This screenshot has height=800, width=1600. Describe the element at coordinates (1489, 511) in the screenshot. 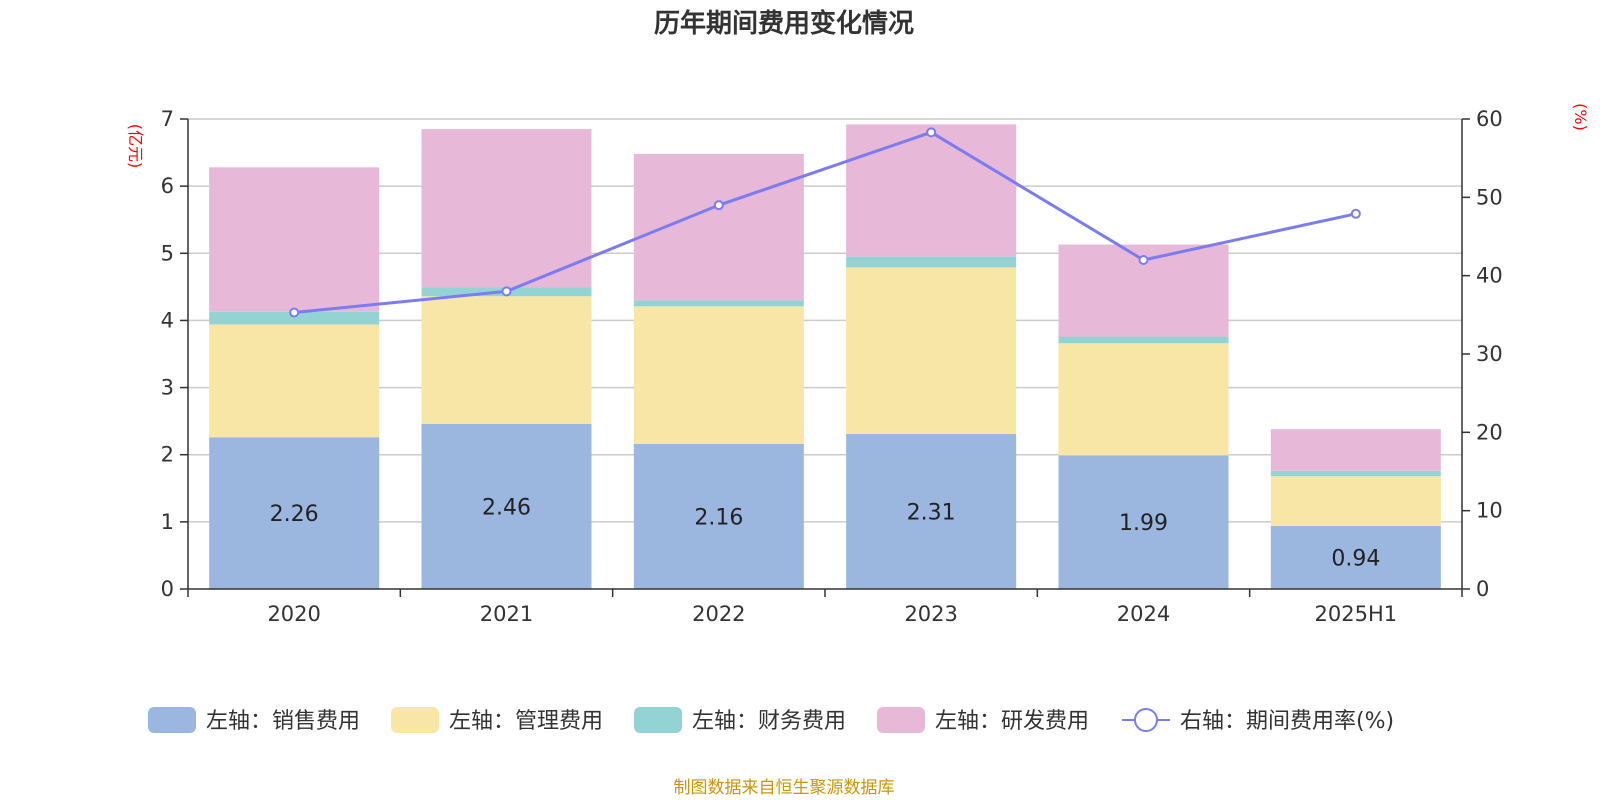

I see `right-axis-tick-label: 10` at that location.